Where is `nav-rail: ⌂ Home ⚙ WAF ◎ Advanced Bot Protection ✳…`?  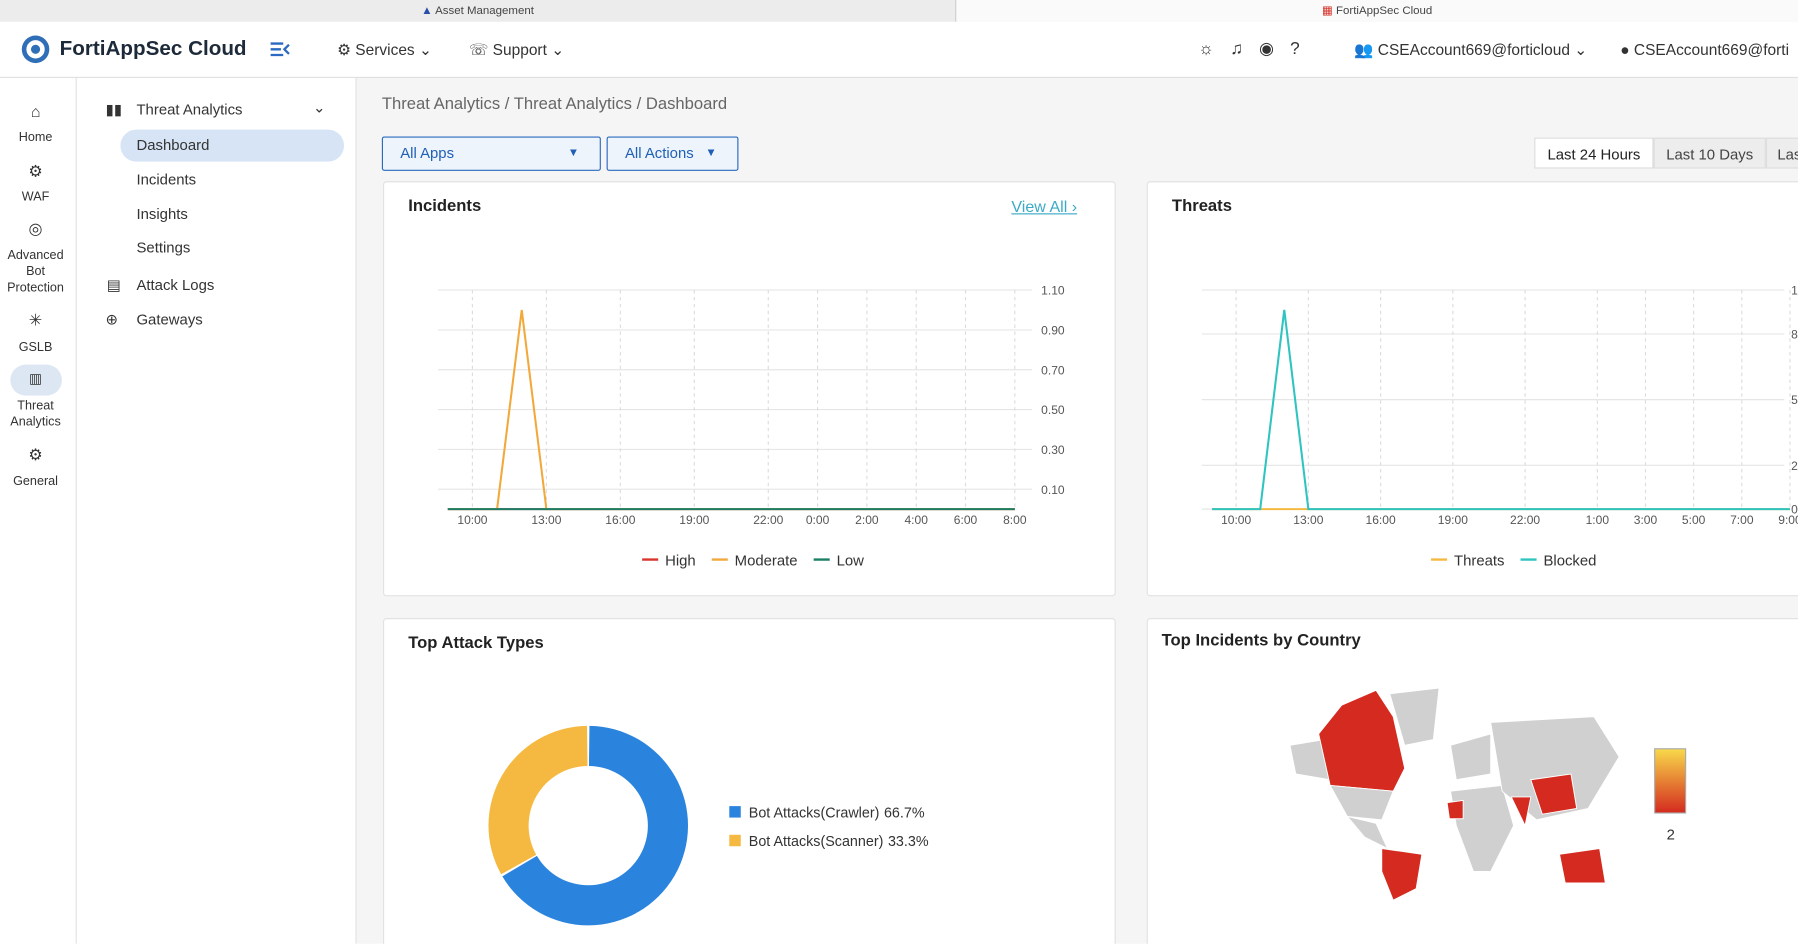
nav-rail: ⌂ Home ⚙ WAF ◎ Advanced Bot Protection ✳… is located at coordinates (38, 510).